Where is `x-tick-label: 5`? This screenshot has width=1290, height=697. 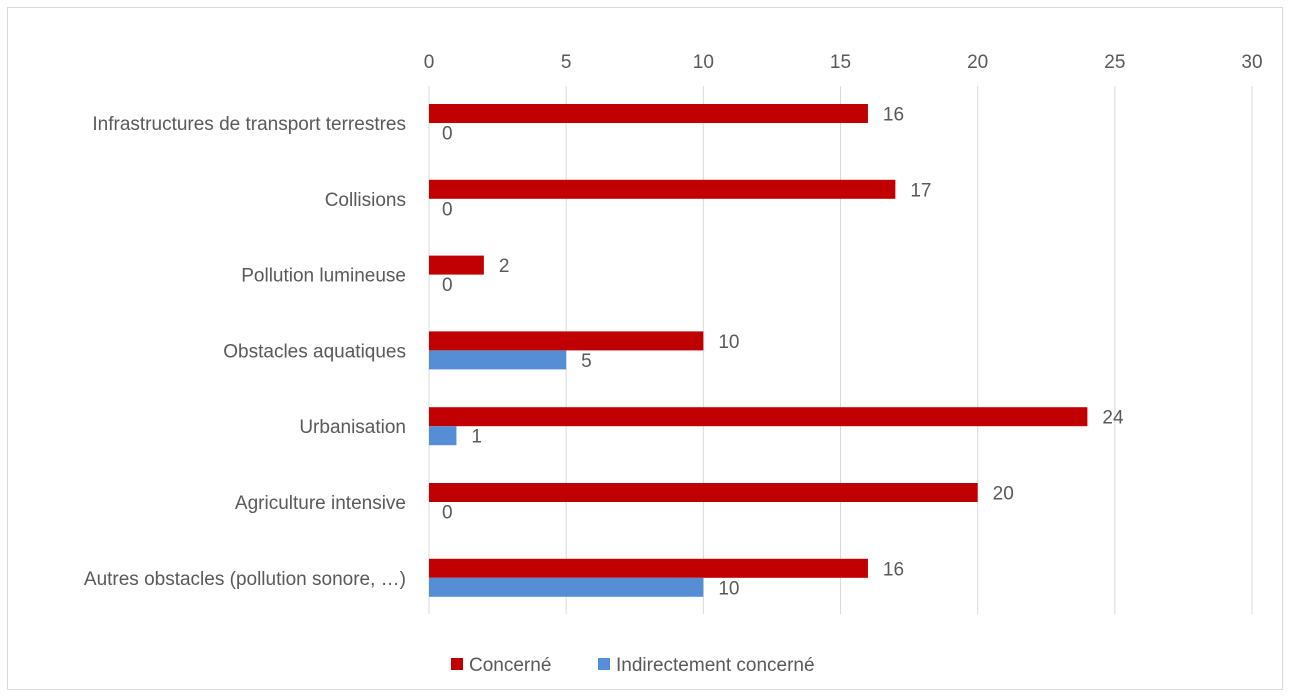
x-tick-label: 5 is located at coordinates (566, 62).